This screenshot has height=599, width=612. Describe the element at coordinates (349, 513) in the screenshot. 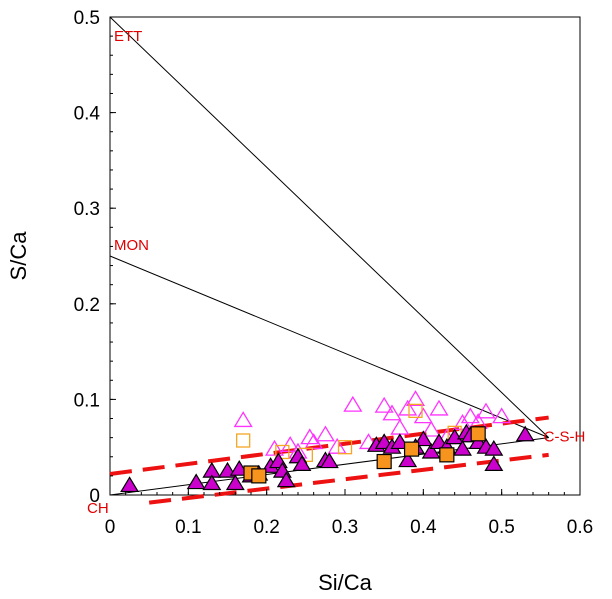

I see `x-axis-ticks: 0 0.1 0.2 0.3 0.4 0.5 0.6` at that location.